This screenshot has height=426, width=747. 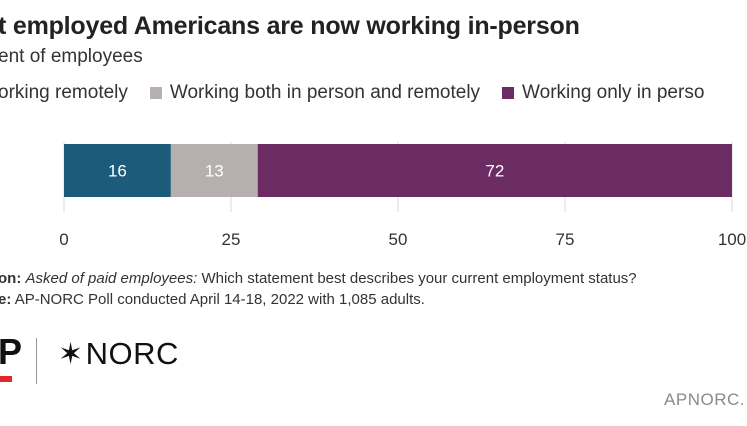 What do you see at coordinates (613, 92) in the screenshot?
I see `legend-label-in-person: Working only in perso` at bounding box center [613, 92].